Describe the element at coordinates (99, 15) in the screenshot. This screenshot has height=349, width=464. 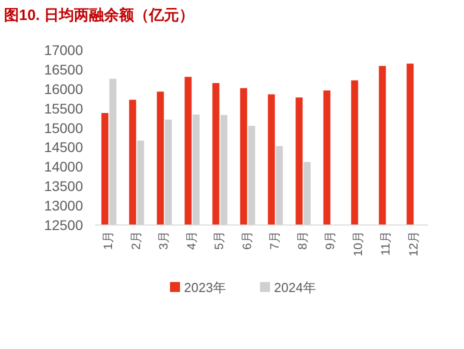
I see `chart-title: 图10. 日均两融余额（亿元）` at that location.